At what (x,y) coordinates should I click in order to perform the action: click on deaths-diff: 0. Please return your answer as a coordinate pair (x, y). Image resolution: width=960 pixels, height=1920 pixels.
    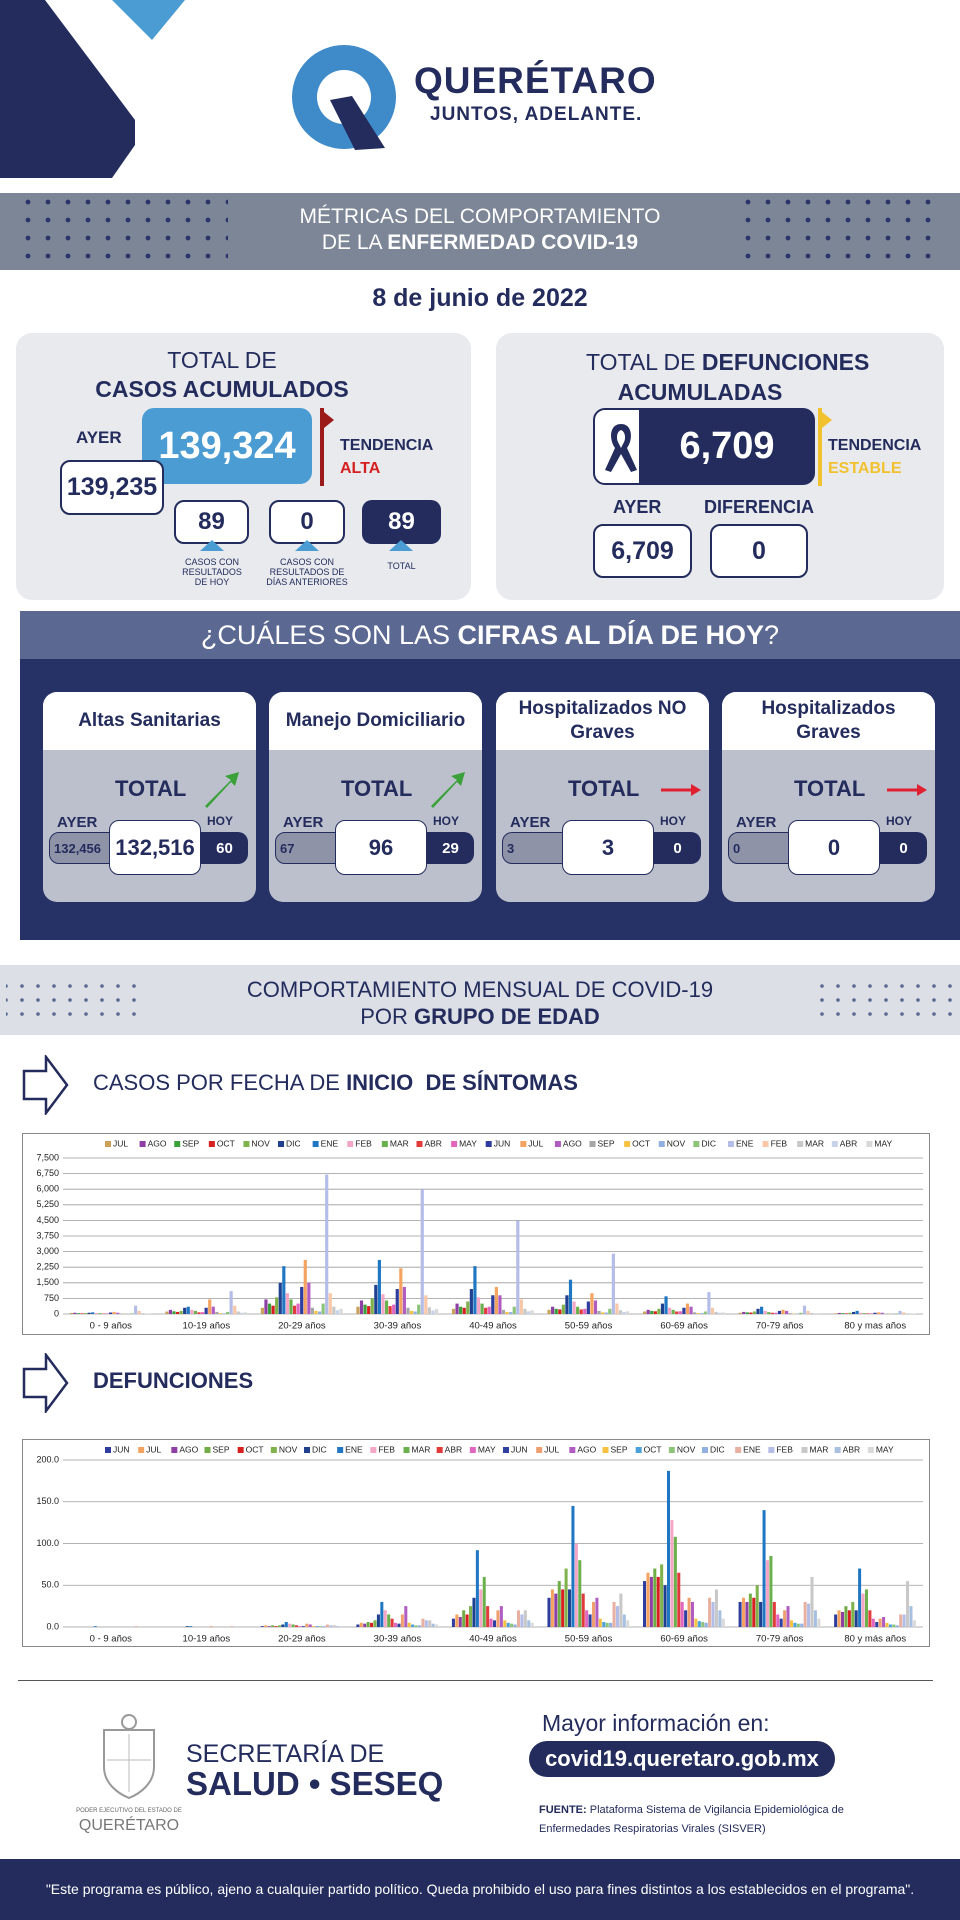
    Looking at the image, I should click on (759, 551).